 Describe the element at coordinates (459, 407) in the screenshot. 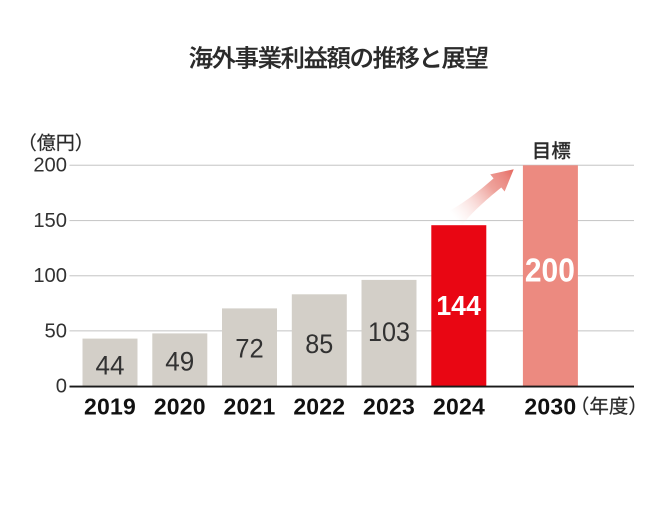

I see `svg-text: 2024` at that location.